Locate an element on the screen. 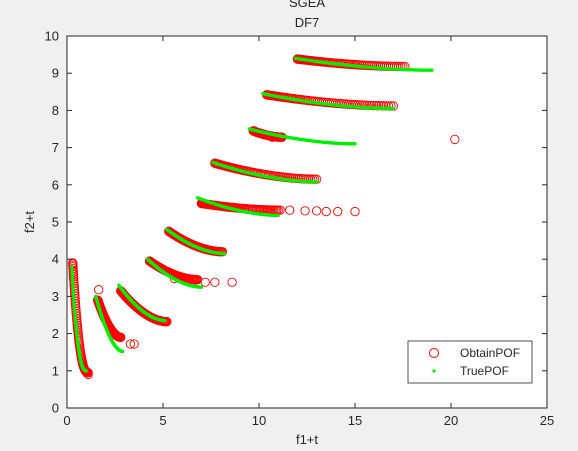 This screenshot has width=578, height=451. legend-marker-truepof is located at coordinates (434, 371).